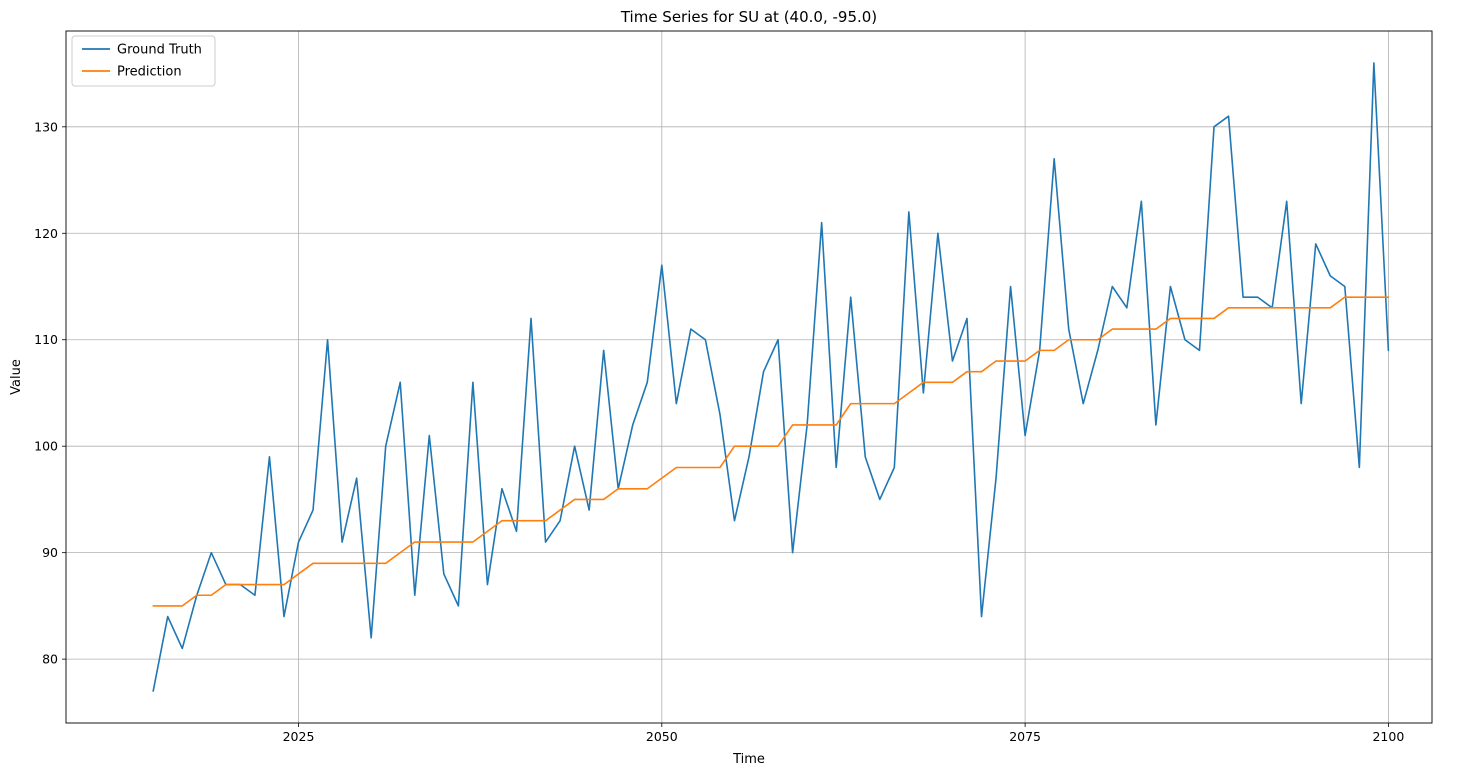 The image size is (1470, 776). I want to click on y-tick-label: 110, so click(46, 339).